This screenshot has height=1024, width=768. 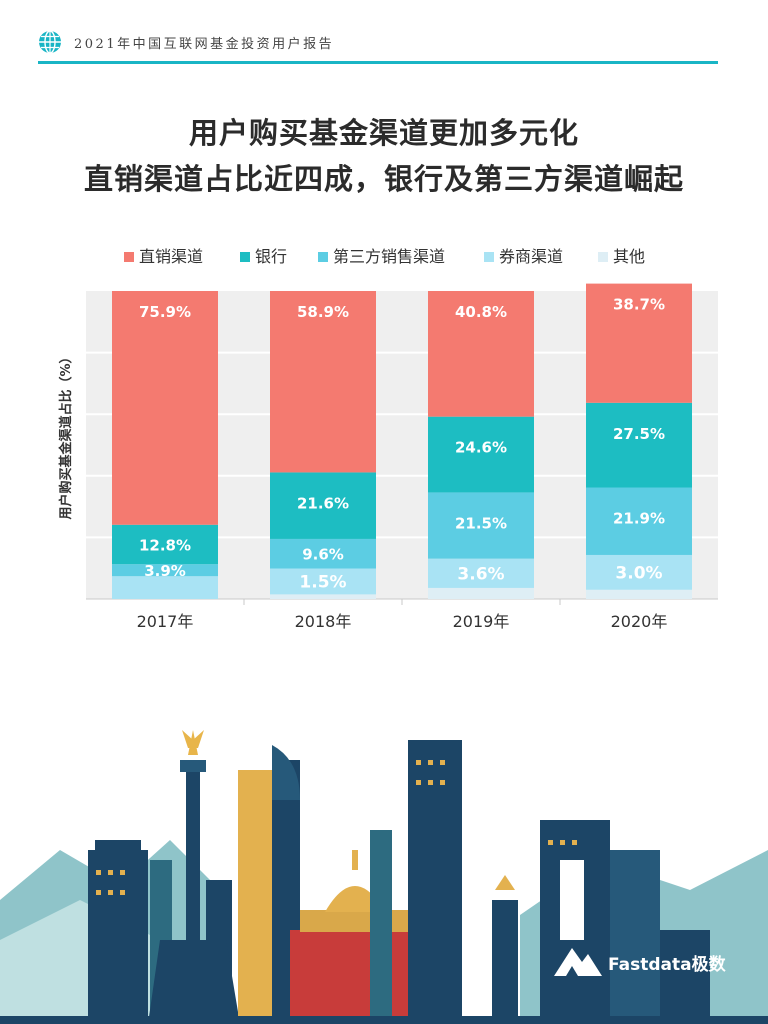 I want to click on data-label: 58.9%, so click(x=323, y=312).